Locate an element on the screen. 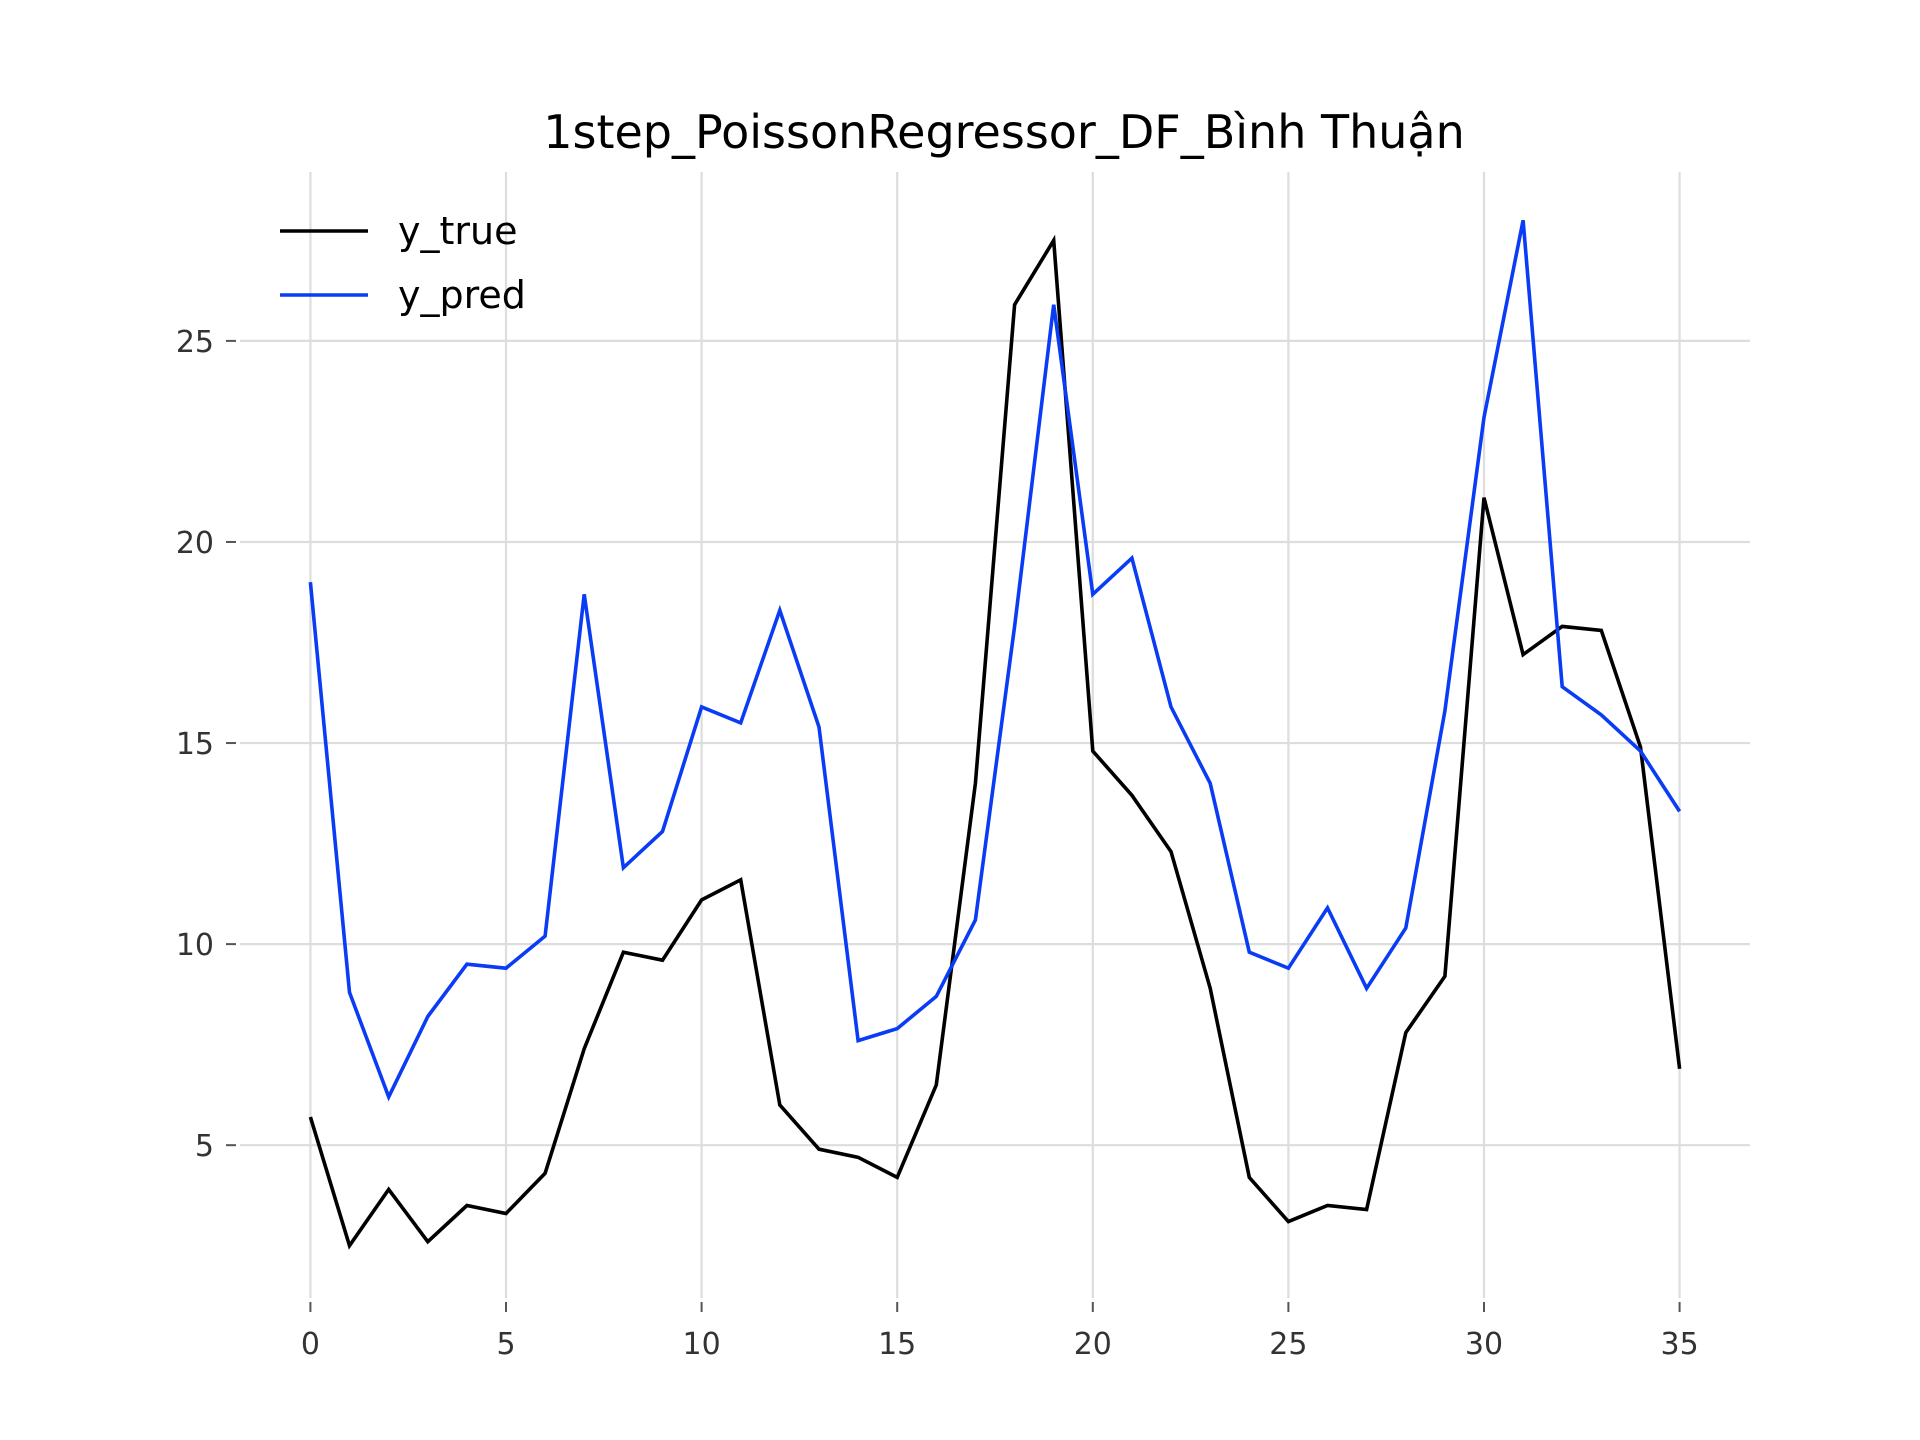  y-axis-ticks: 5 10 15 20 25 is located at coordinates (206, 744).